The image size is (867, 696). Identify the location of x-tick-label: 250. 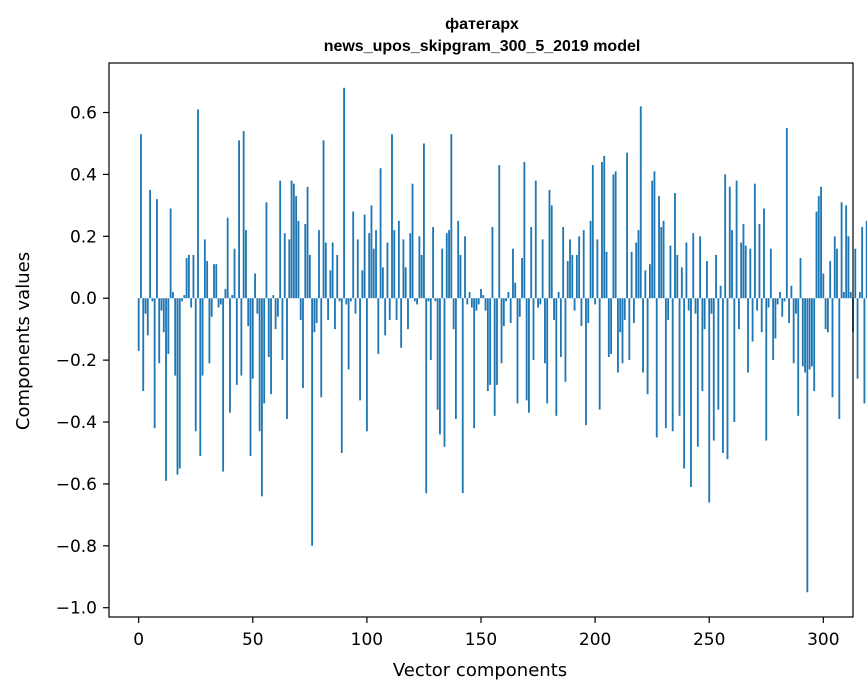
(709, 640).